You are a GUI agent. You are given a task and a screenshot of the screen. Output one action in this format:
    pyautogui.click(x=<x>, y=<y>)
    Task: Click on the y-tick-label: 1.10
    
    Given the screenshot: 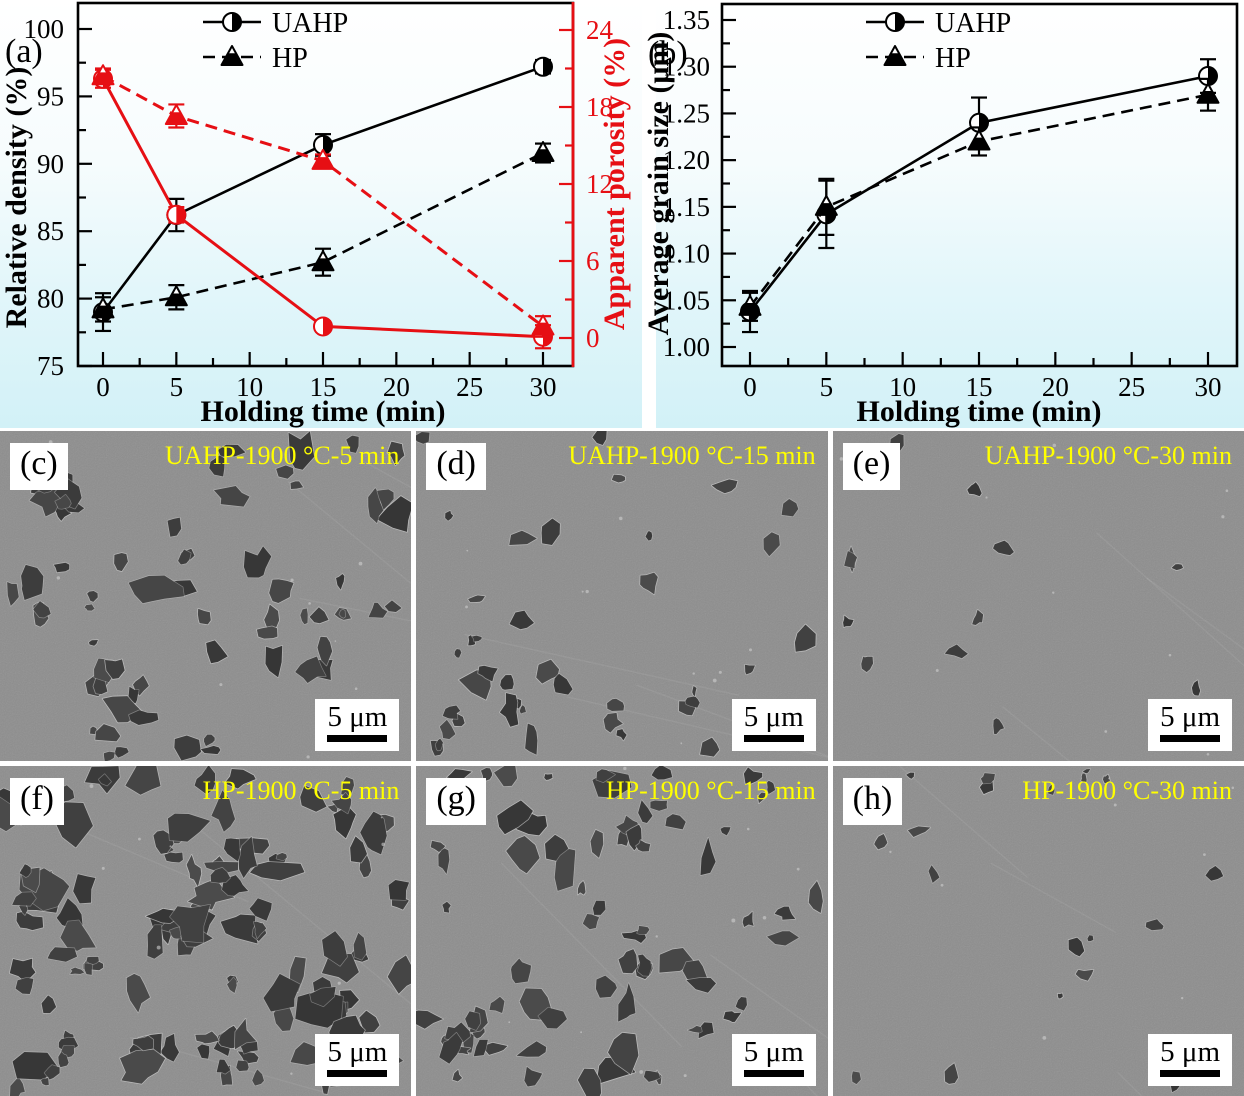 What is the action you would take?
    pyautogui.click(x=686, y=254)
    